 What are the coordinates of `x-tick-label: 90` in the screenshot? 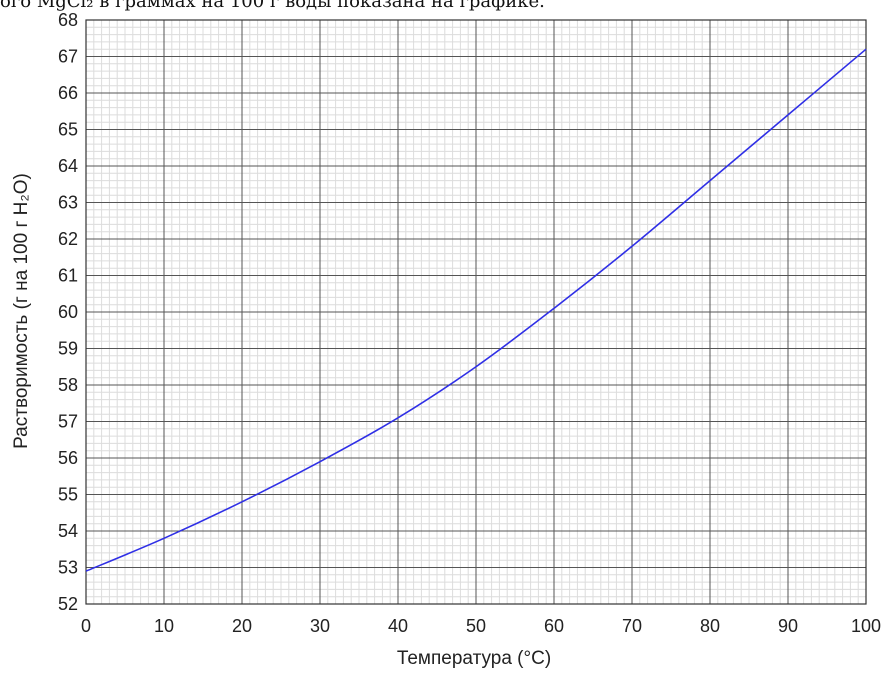 It's located at (788, 626).